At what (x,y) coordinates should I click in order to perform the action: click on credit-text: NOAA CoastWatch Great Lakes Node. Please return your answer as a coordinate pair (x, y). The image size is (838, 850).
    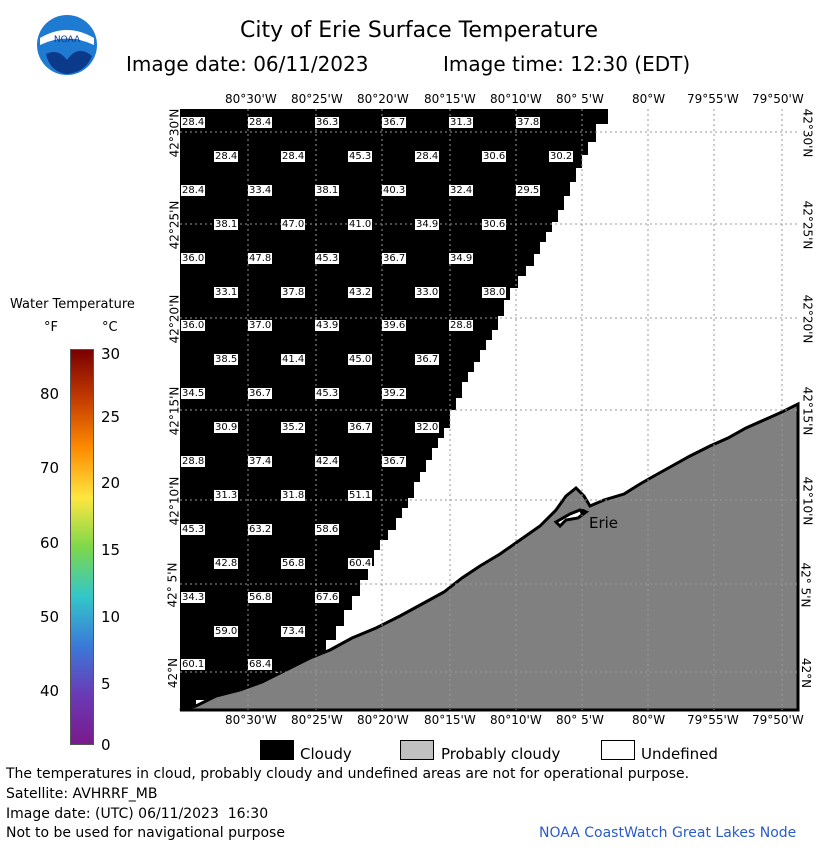
    Looking at the image, I should click on (668, 833).